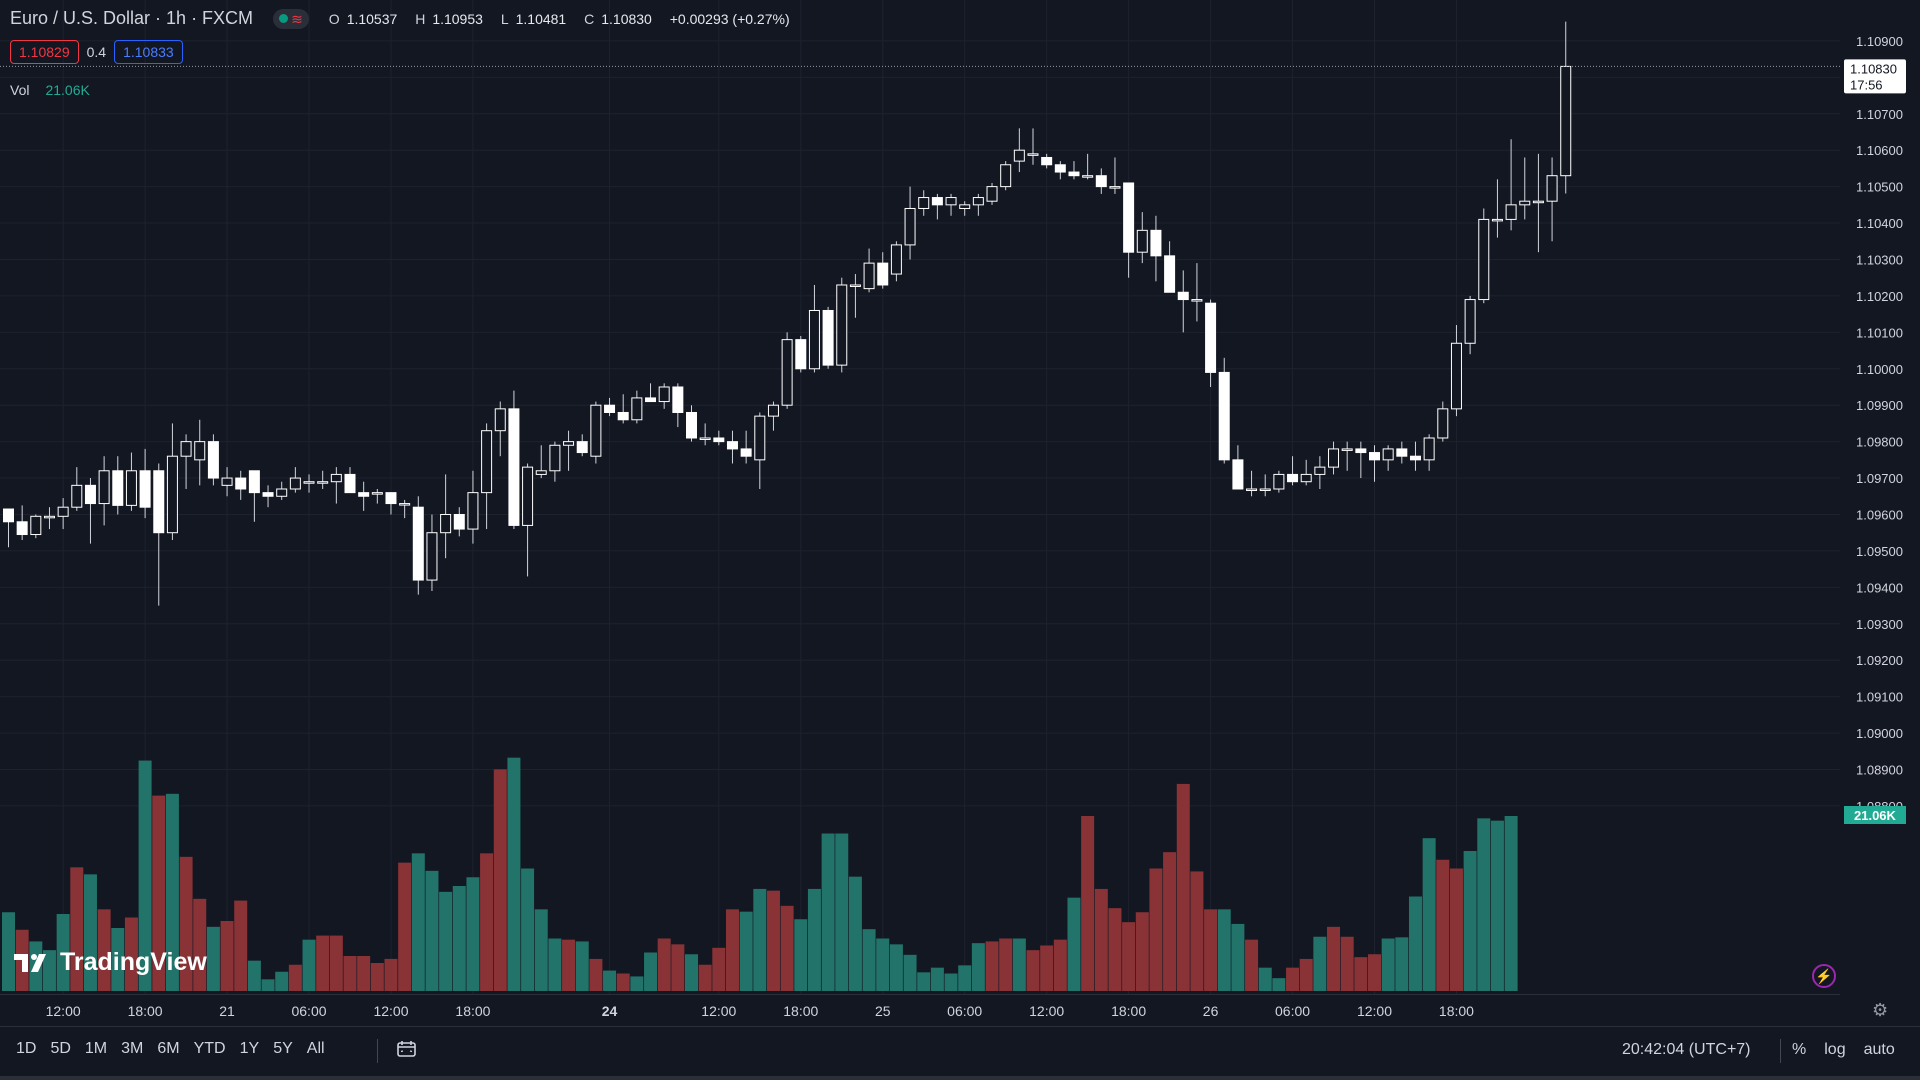  Describe the element at coordinates (110, 962) in the screenshot. I see `tradingview-logo: TradingView` at that location.